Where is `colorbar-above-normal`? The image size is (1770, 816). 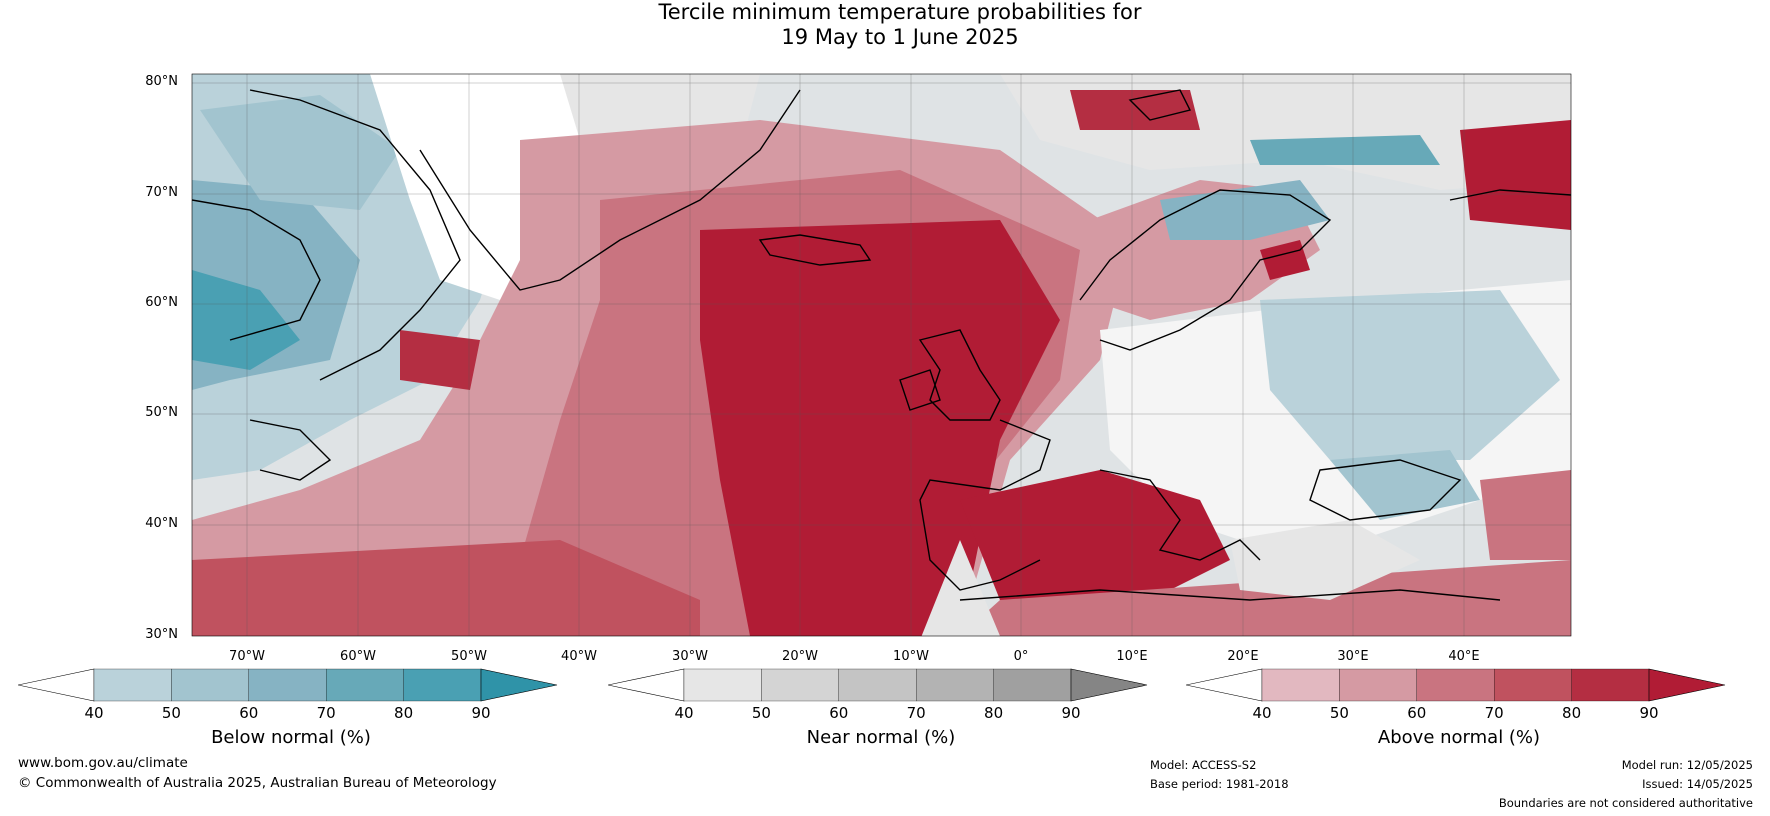 colorbar-above-normal is located at coordinates (1456, 685).